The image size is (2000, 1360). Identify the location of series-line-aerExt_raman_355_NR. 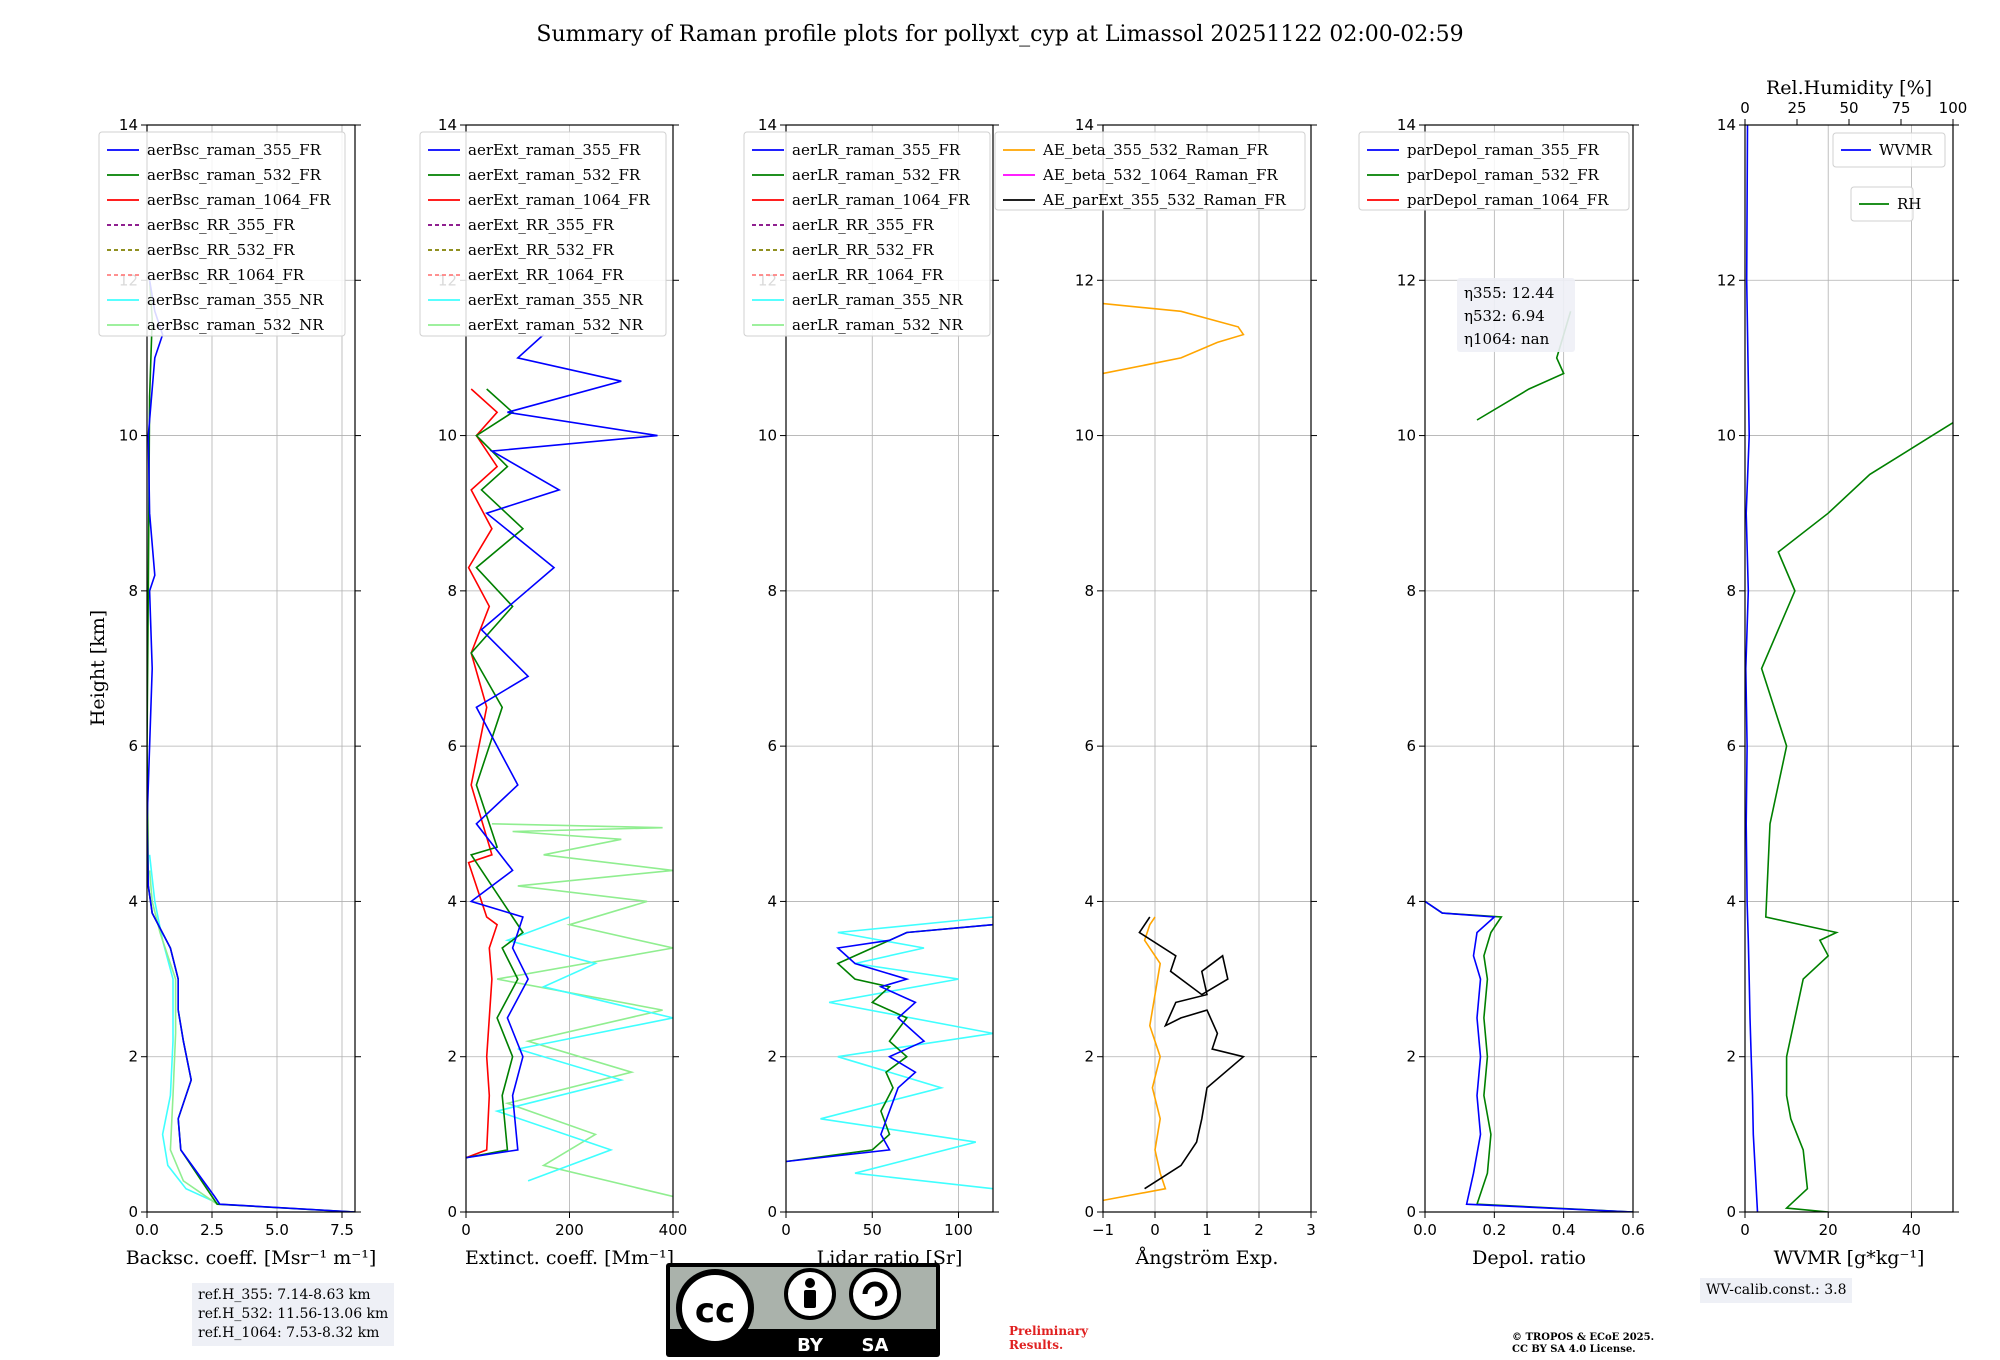
(583, 1049).